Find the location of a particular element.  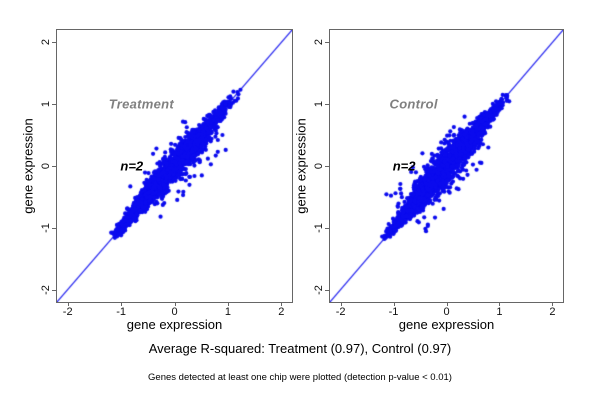

y-axis-title-treatment: gene expression is located at coordinates (28, 166).